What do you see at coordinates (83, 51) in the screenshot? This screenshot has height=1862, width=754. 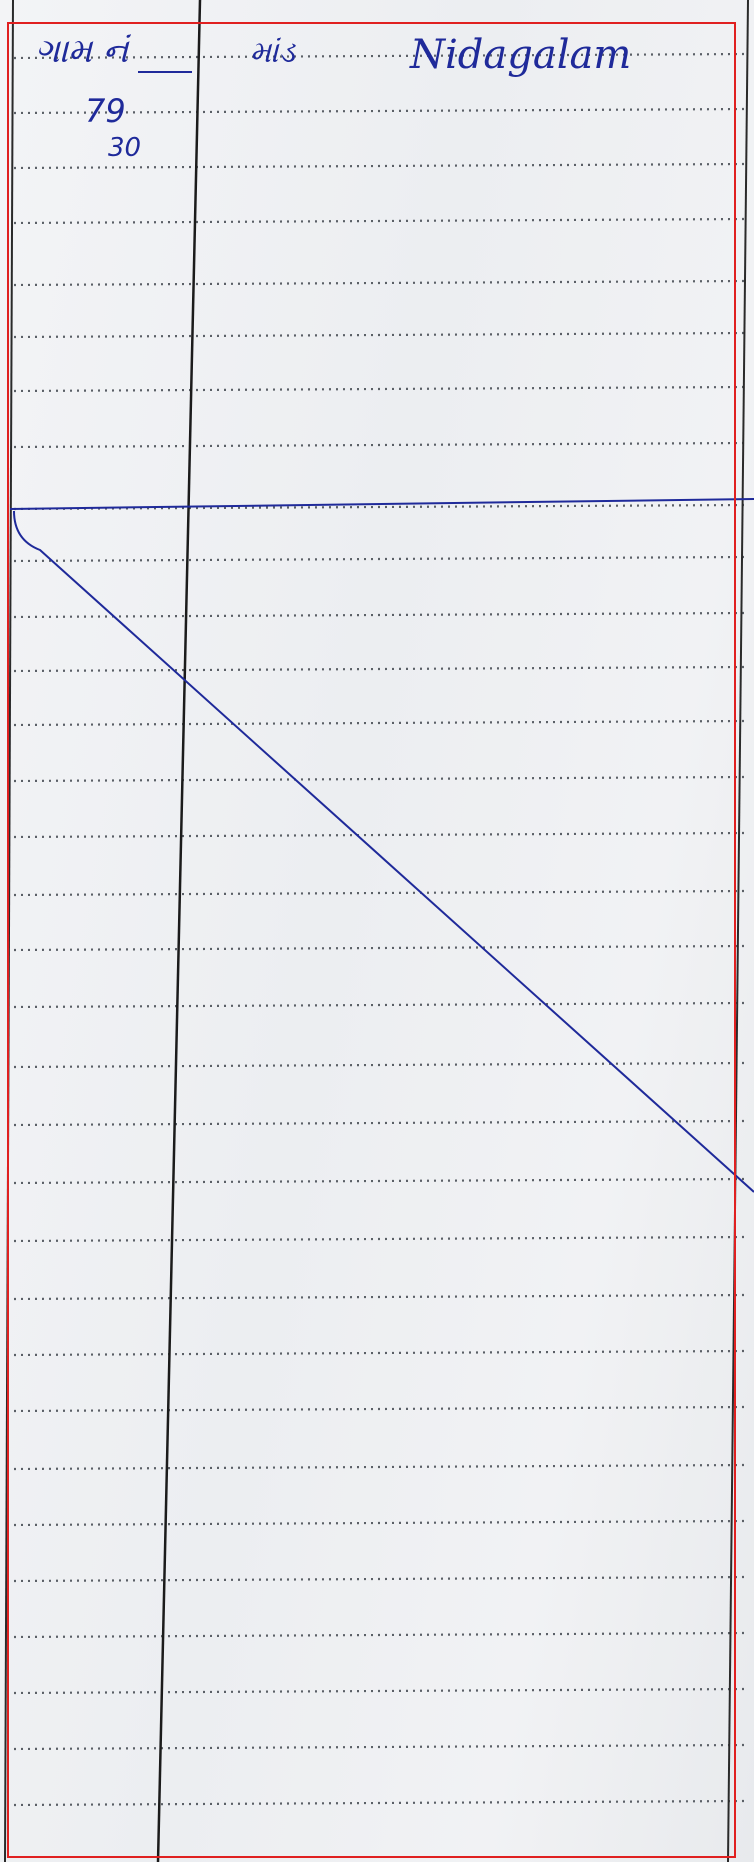 I see `handwritten-heading-col1: ગામ નં` at bounding box center [83, 51].